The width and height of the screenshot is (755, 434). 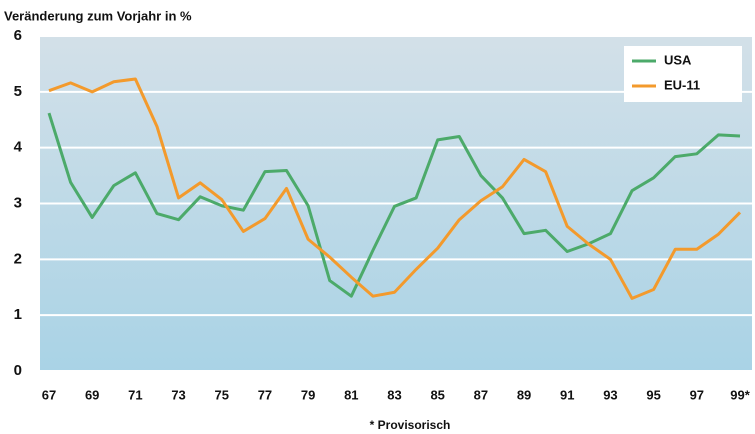 What do you see at coordinates (18, 35) in the screenshot?
I see `y-tick-label: 6` at bounding box center [18, 35].